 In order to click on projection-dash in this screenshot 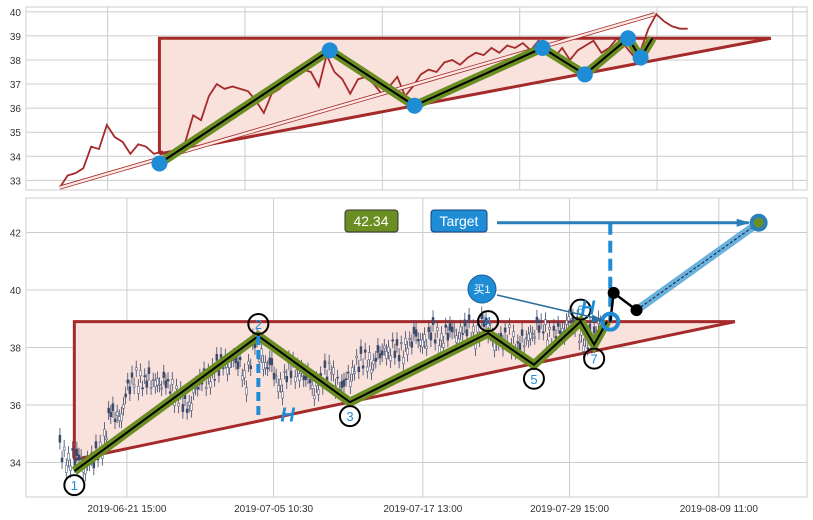, I will do `click(697, 266)`.